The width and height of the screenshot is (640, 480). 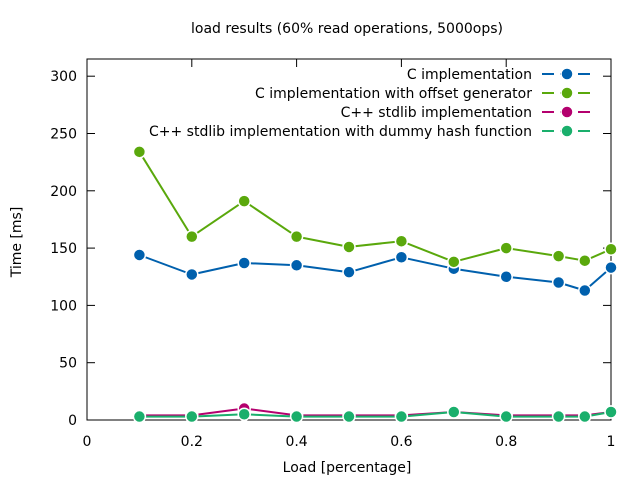 What do you see at coordinates (347, 468) in the screenshot?
I see `x-axis-label: Load [percentage]` at bounding box center [347, 468].